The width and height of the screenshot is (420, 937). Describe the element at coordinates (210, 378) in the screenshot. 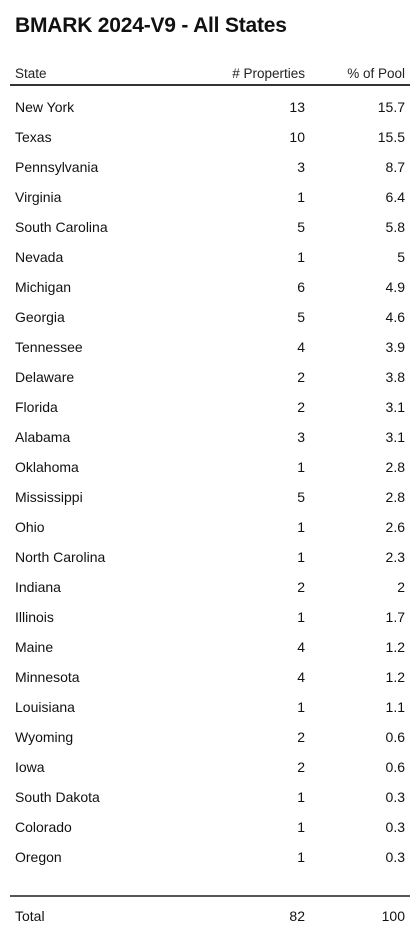

I see `table-row: Delaware 2 3.8` at that location.